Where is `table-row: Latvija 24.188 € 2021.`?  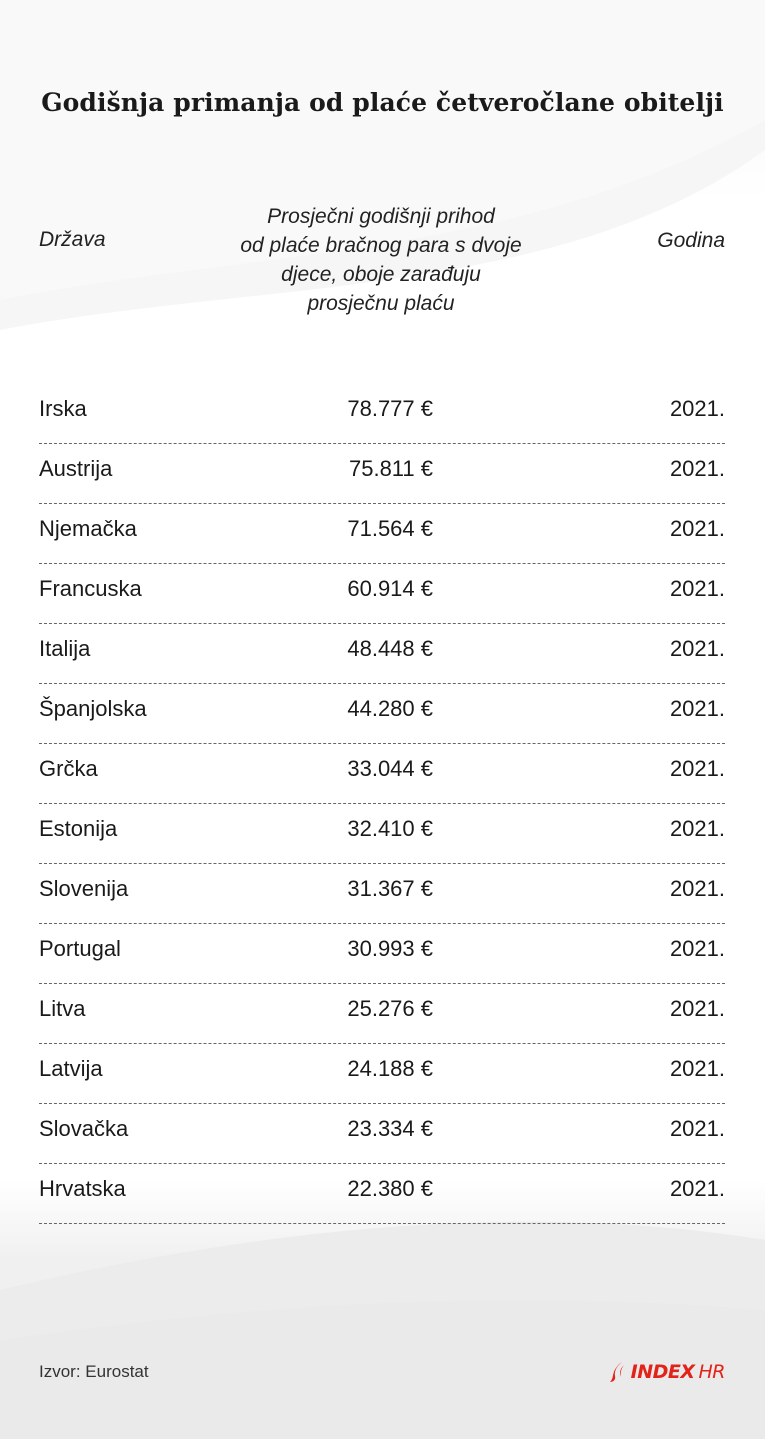
table-row: Latvija 24.188 € 2021. is located at coordinates (382, 1074).